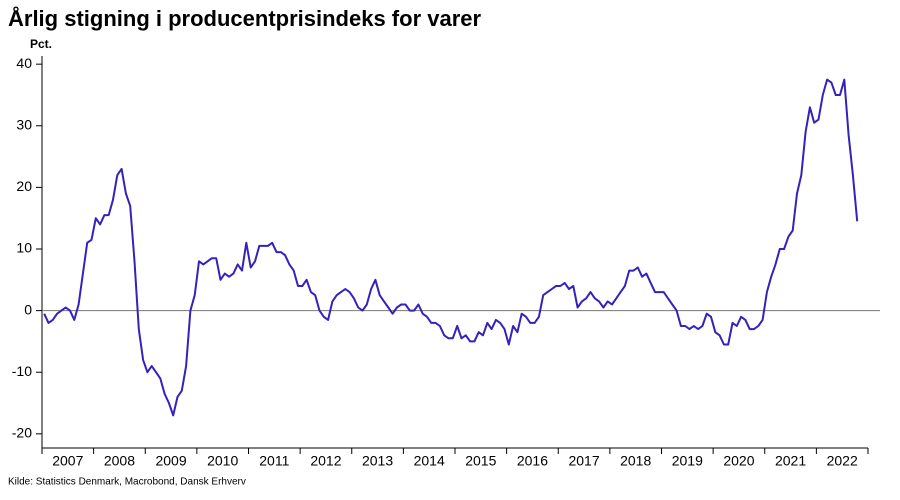 The height and width of the screenshot is (500, 900). What do you see at coordinates (67, 461) in the screenshot?
I see `x-tick-label: 2007` at bounding box center [67, 461].